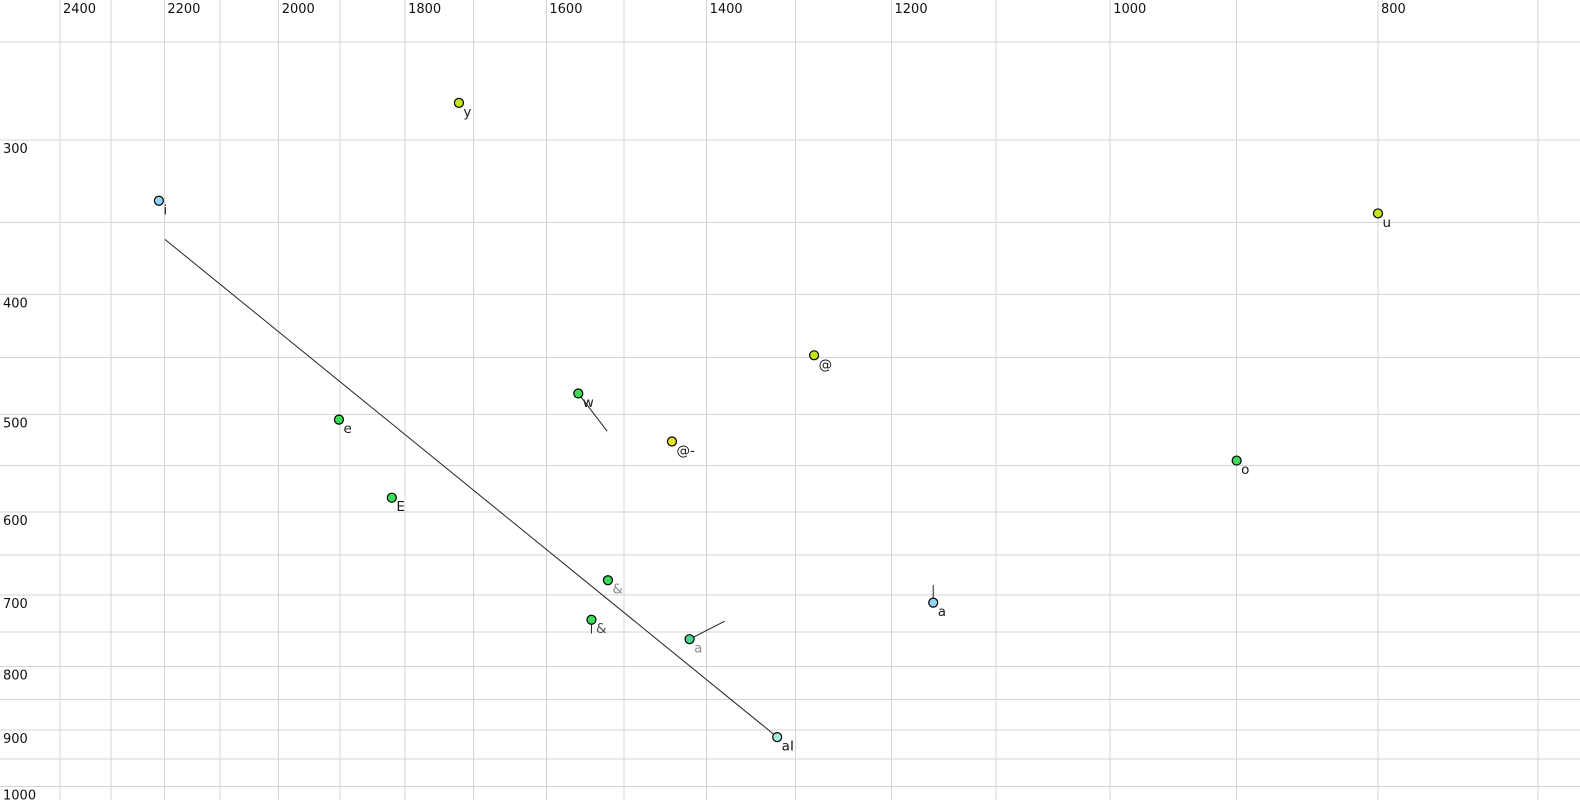  What do you see at coordinates (298, 9) in the screenshot?
I see `f2-tick-label: 2000` at bounding box center [298, 9].